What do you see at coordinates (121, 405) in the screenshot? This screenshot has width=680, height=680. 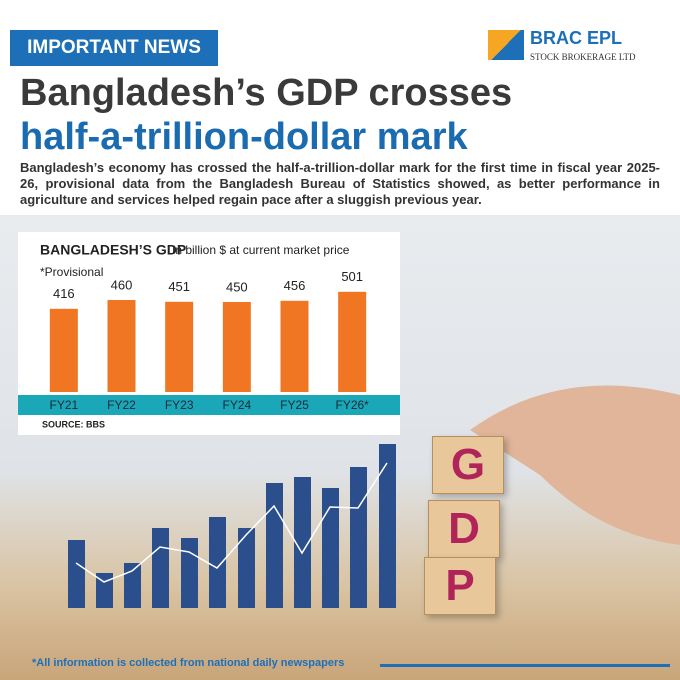 I see `x-tick-label: FY22` at bounding box center [121, 405].